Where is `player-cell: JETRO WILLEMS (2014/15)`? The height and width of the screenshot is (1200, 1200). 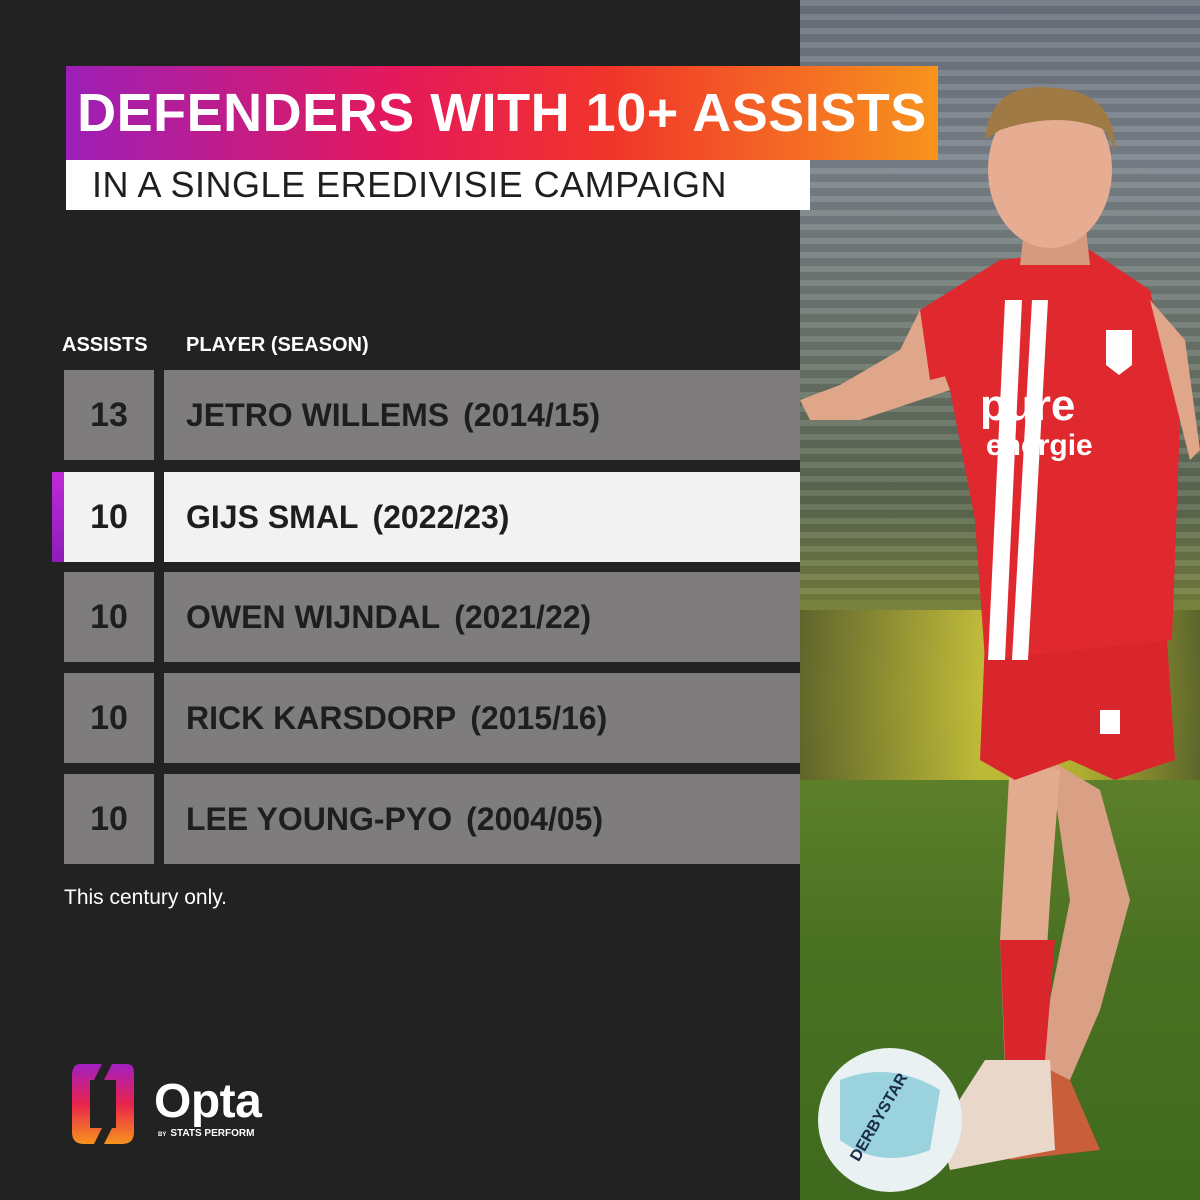
player-cell: JETRO WILLEMS (2014/15) is located at coordinates (482, 415).